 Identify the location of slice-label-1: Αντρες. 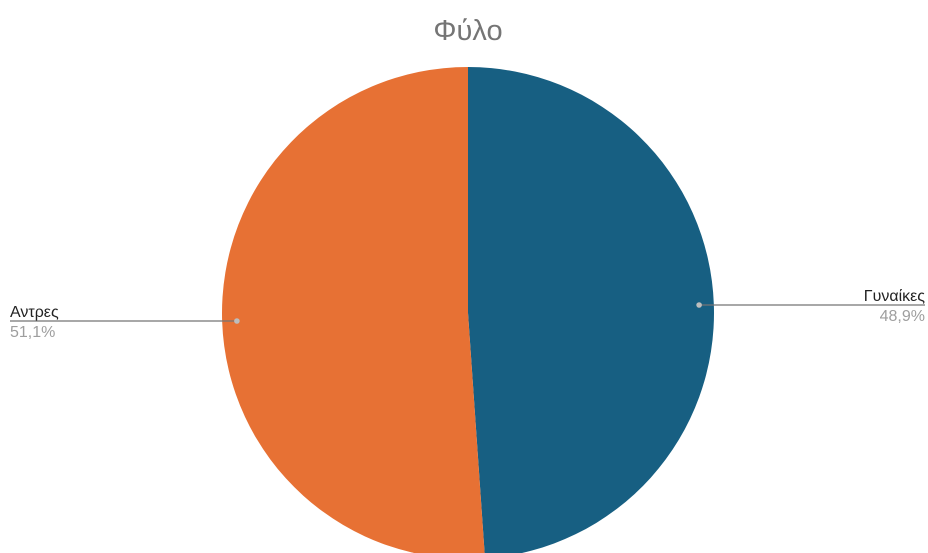
(34, 312).